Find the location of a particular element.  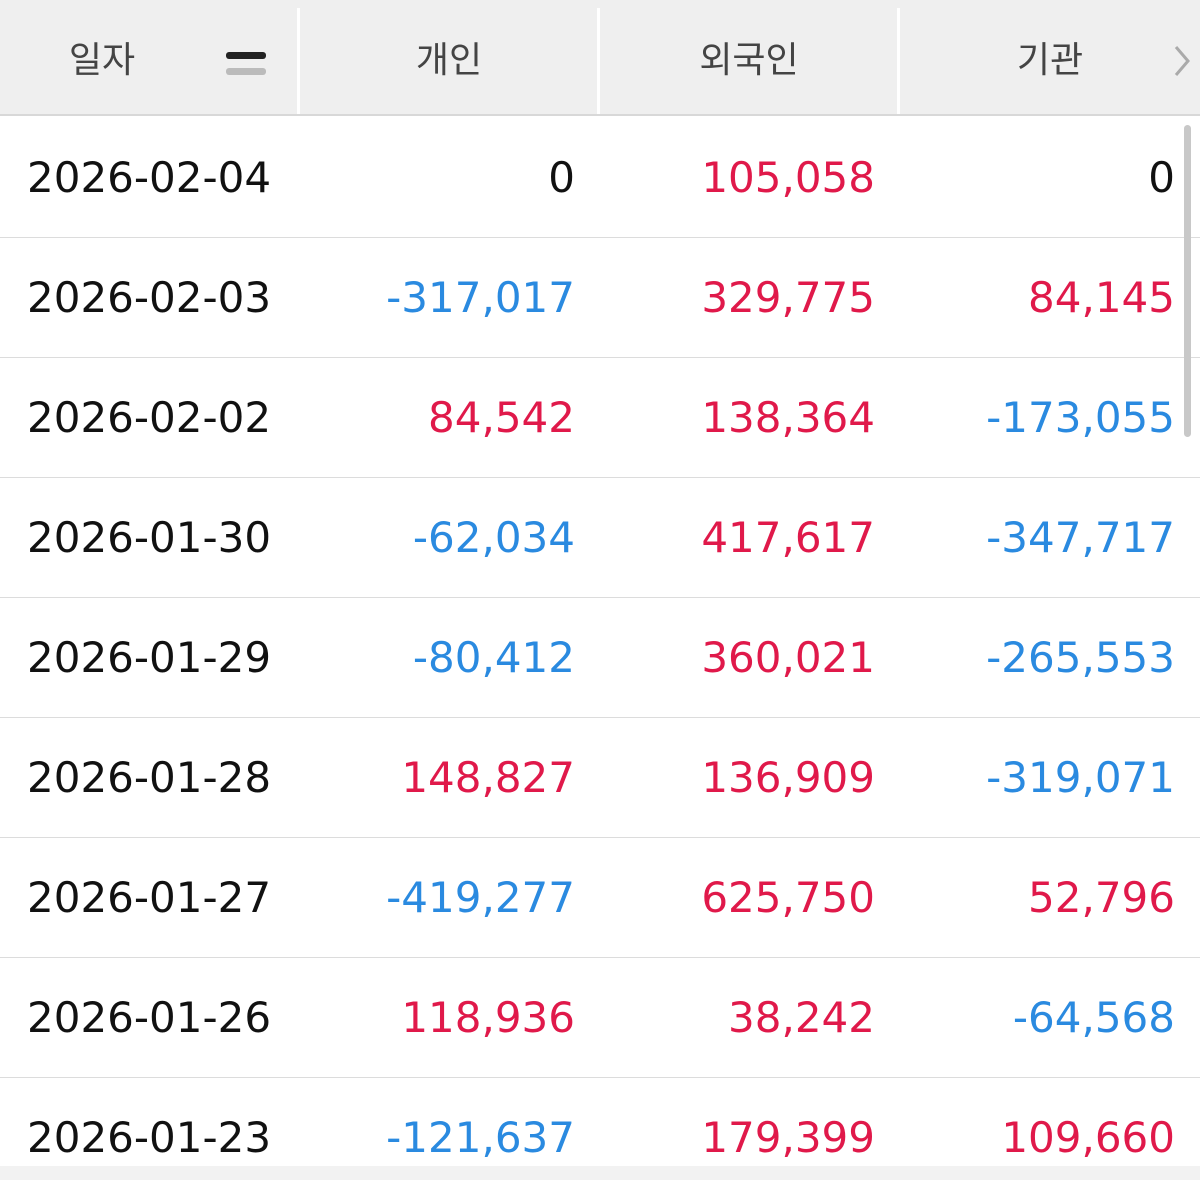

value-cell: 118,936 is located at coordinates (488, 1017).